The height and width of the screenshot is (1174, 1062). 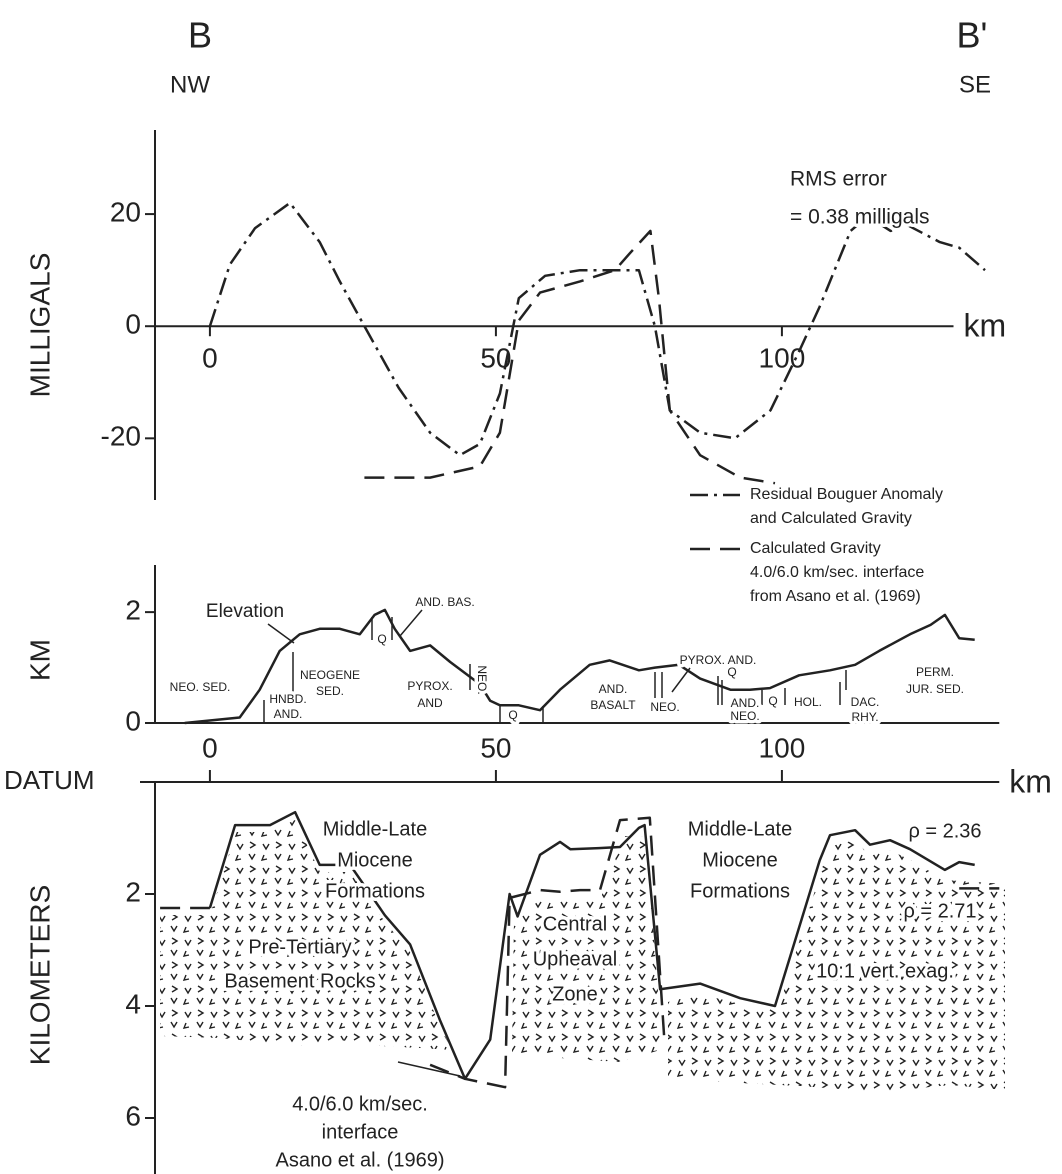 What do you see at coordinates (718, 660) in the screenshot?
I see `annotation: PYROX. AND.` at bounding box center [718, 660].